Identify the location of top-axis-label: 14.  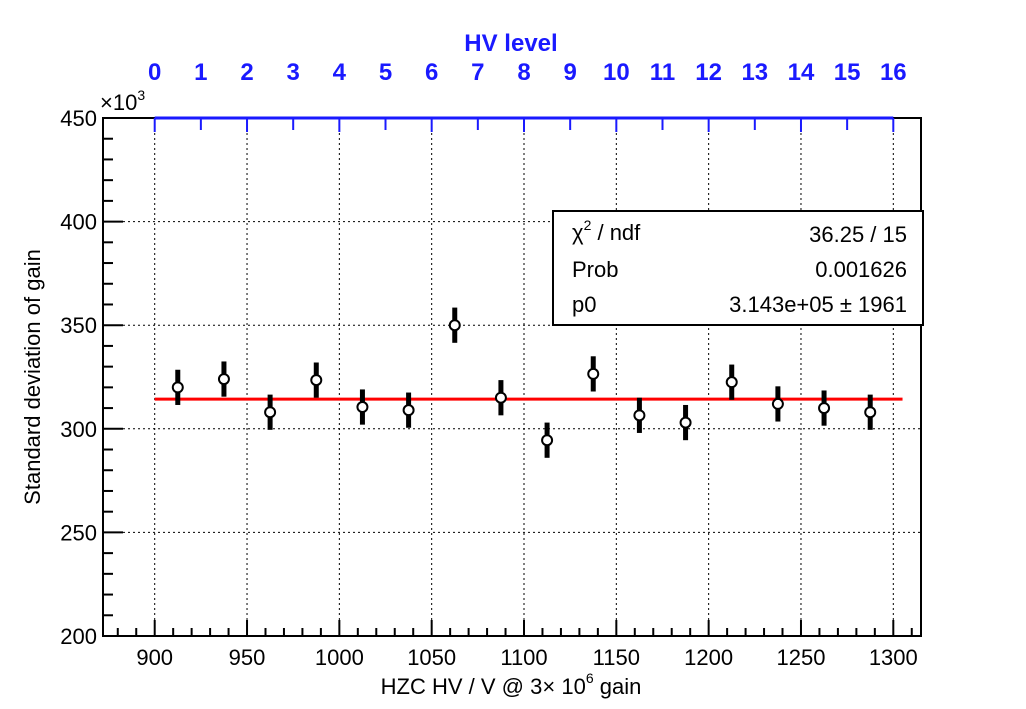
(801, 72).